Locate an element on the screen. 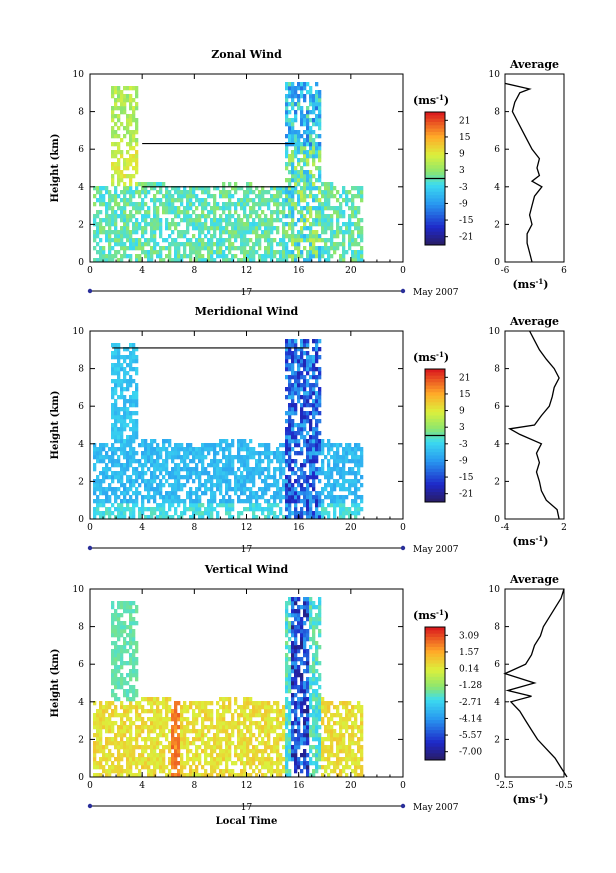  date-bar-end is located at coordinates (403, 548).